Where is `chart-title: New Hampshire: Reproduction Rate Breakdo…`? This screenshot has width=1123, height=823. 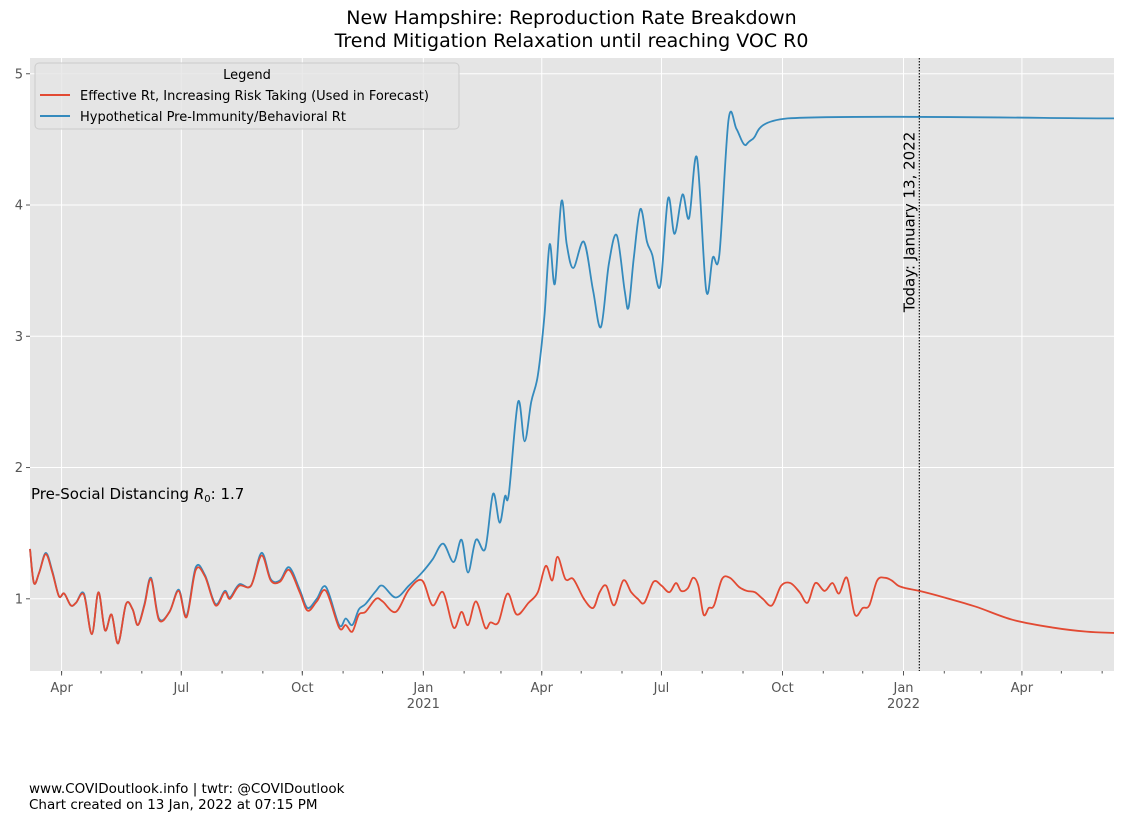 chart-title: New Hampshire: Reproduction Rate Breakdo… is located at coordinates (571, 18).